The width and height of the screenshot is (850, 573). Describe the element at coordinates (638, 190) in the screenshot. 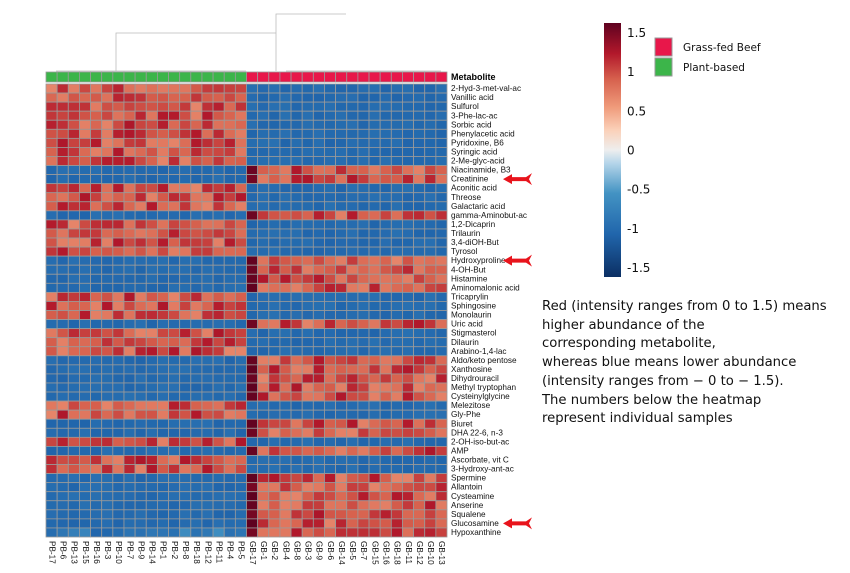

I see `color-scale-tick: -0.5` at that location.